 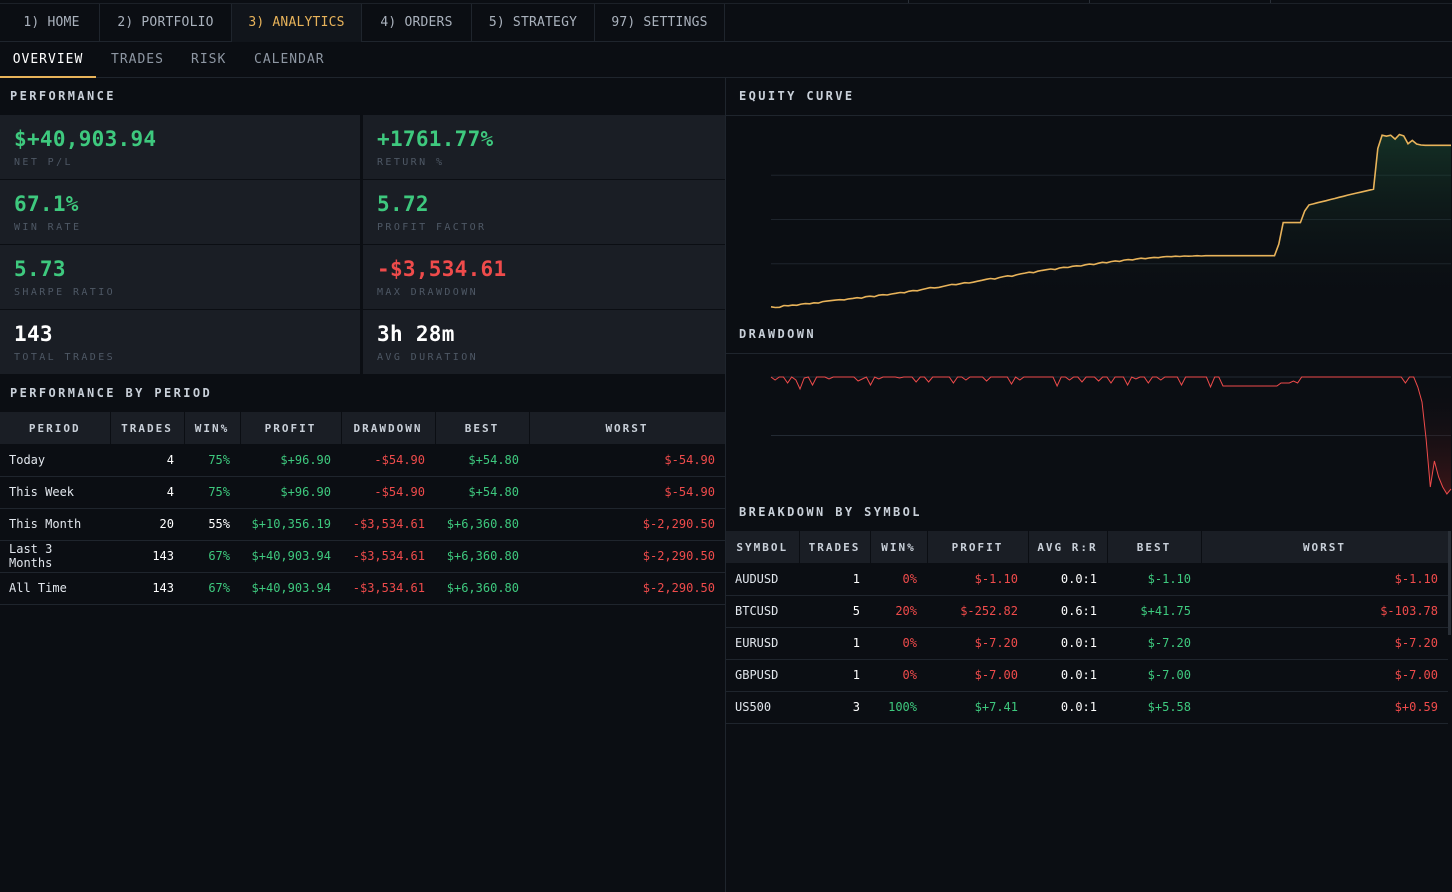 I want to click on period-cell: This Week, so click(x=55, y=492).